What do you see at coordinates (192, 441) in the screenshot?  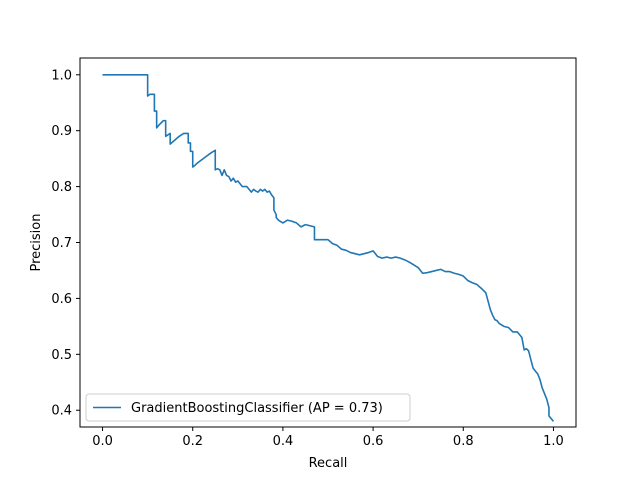 I see `x-tick-label: 0.2` at bounding box center [192, 441].